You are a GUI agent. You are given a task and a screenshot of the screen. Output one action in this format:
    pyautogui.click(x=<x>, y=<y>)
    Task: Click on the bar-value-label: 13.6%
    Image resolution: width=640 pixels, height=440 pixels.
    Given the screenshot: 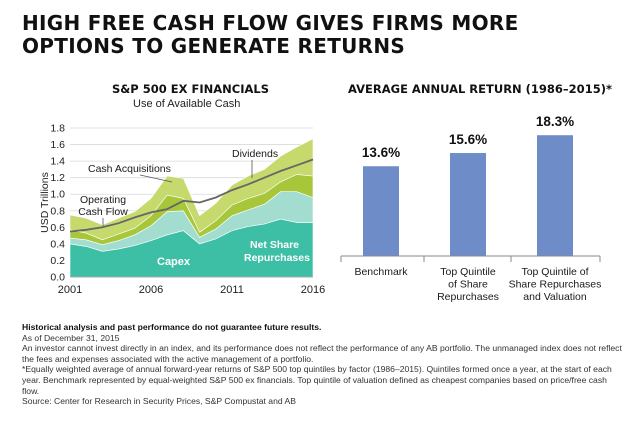 What is the action you would take?
    pyautogui.click(x=381, y=152)
    